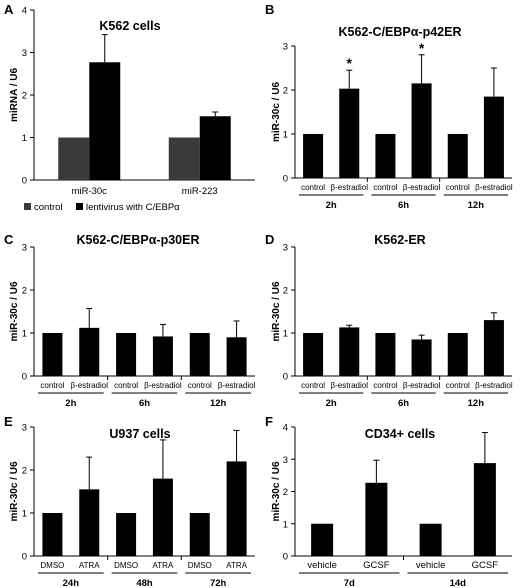 Image resolution: width=520 pixels, height=588 pixels. Describe the element at coordinates (400, 32) in the screenshot. I see `panel-title: K562-C/EBPα-p42ER` at that location.